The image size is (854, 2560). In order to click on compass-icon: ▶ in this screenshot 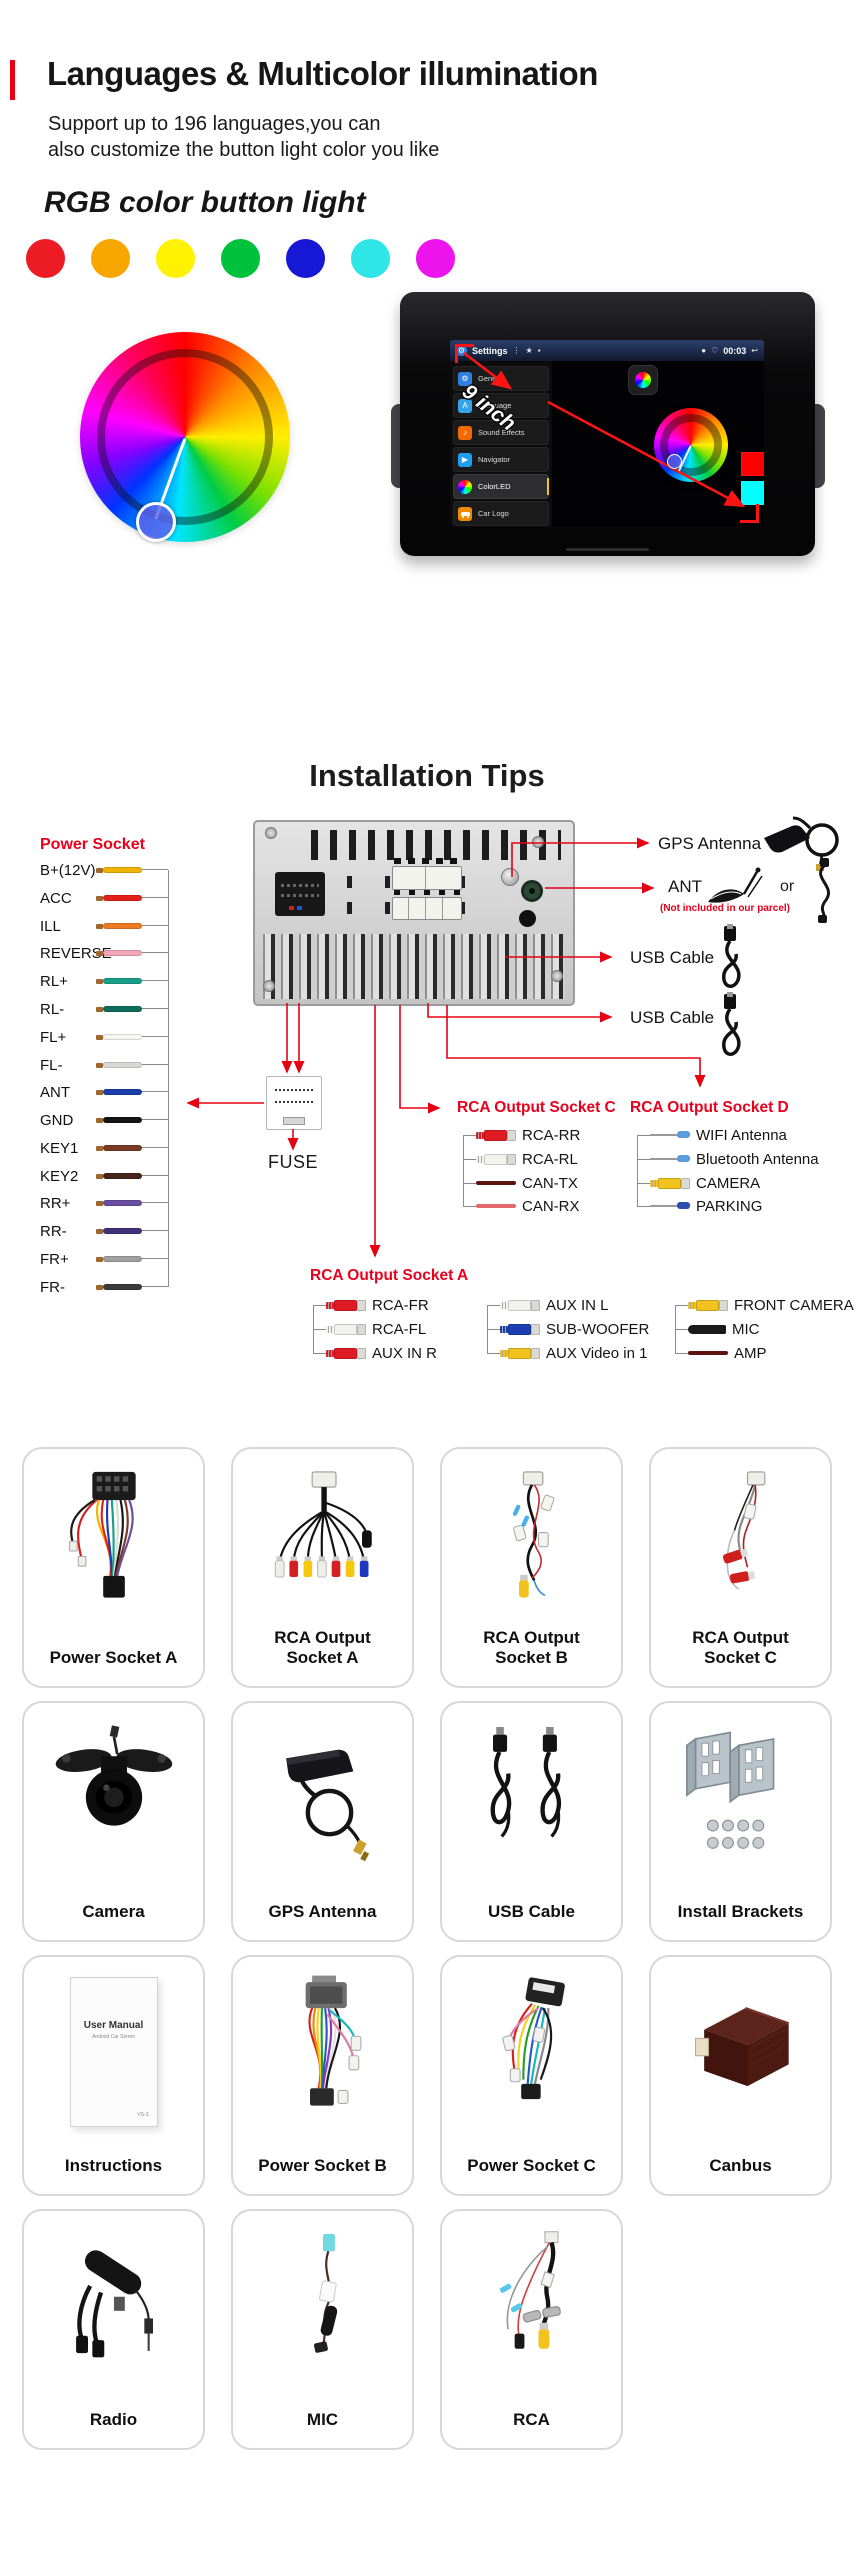, I will do `click(465, 459)`.